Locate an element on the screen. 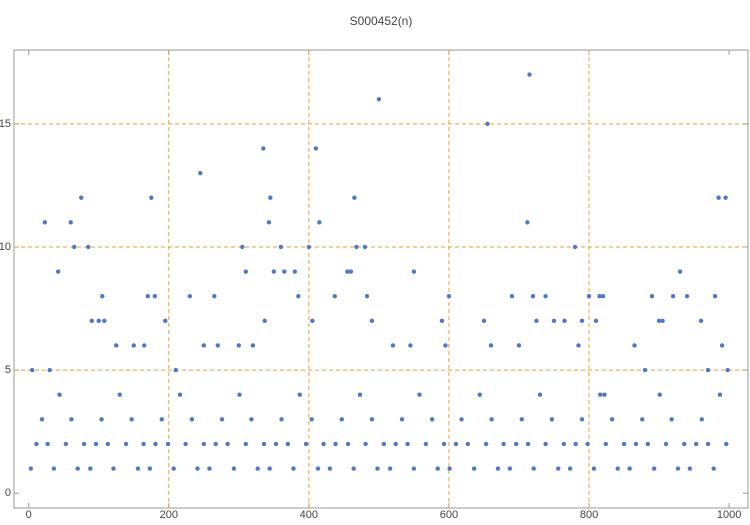 The height and width of the screenshot is (525, 750). x-tick-label: 400 is located at coordinates (309, 514).